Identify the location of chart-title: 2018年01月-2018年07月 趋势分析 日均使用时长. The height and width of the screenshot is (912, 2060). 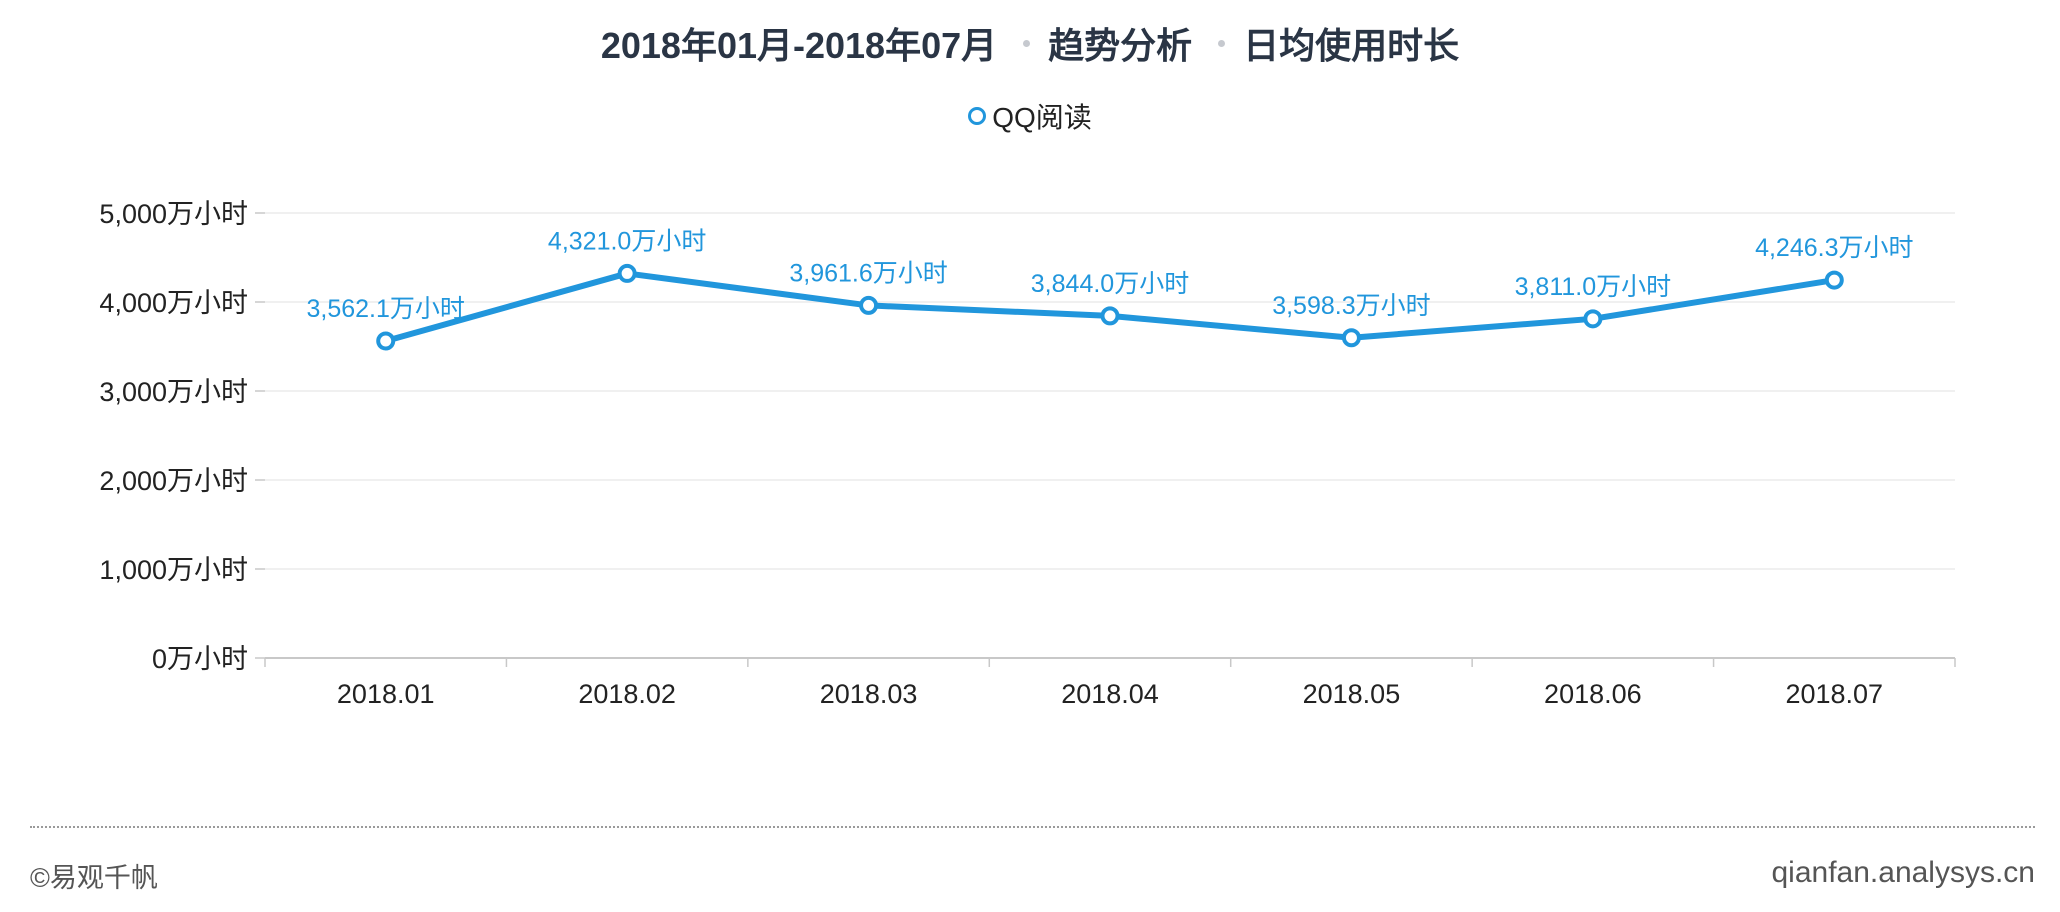
(1030, 43).